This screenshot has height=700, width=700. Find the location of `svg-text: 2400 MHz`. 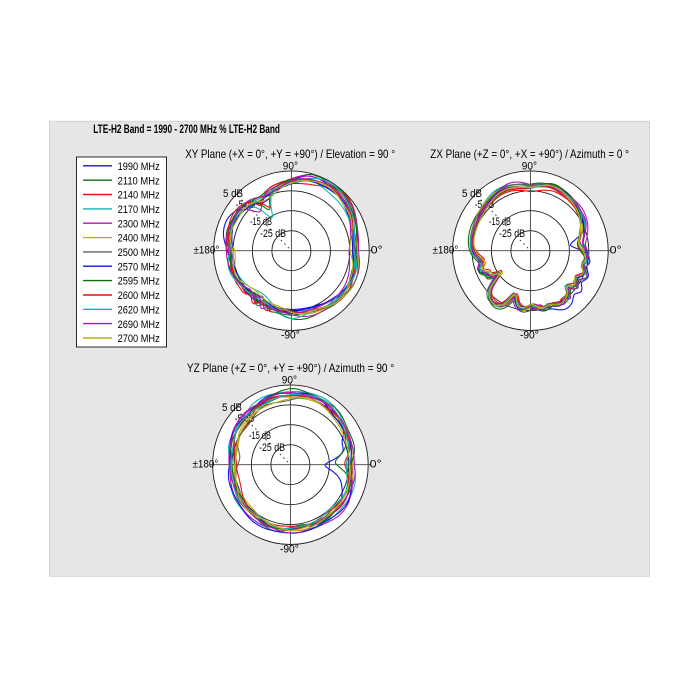

svg-text: 2400 MHz is located at coordinates (139, 239).